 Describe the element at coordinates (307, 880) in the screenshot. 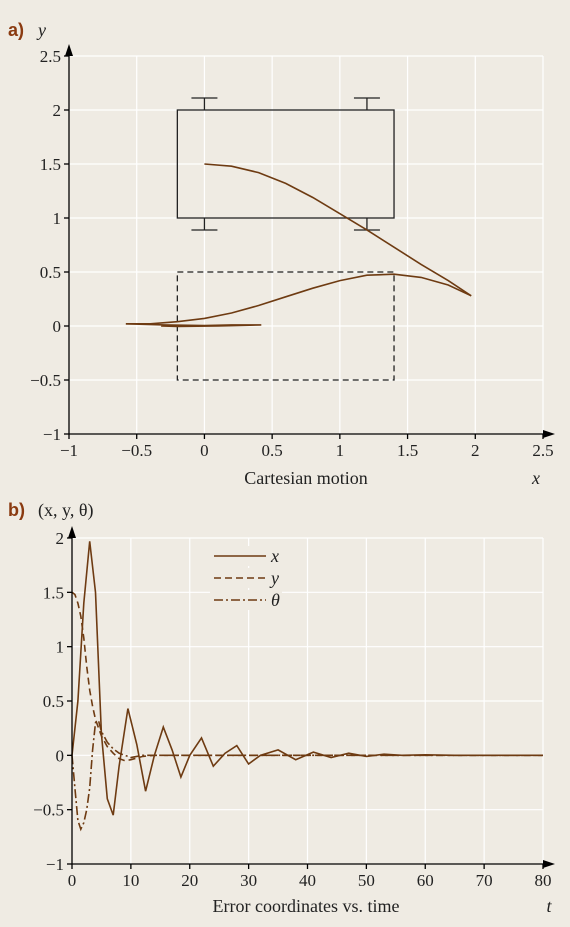

I see `x-tick-label: 40` at that location.